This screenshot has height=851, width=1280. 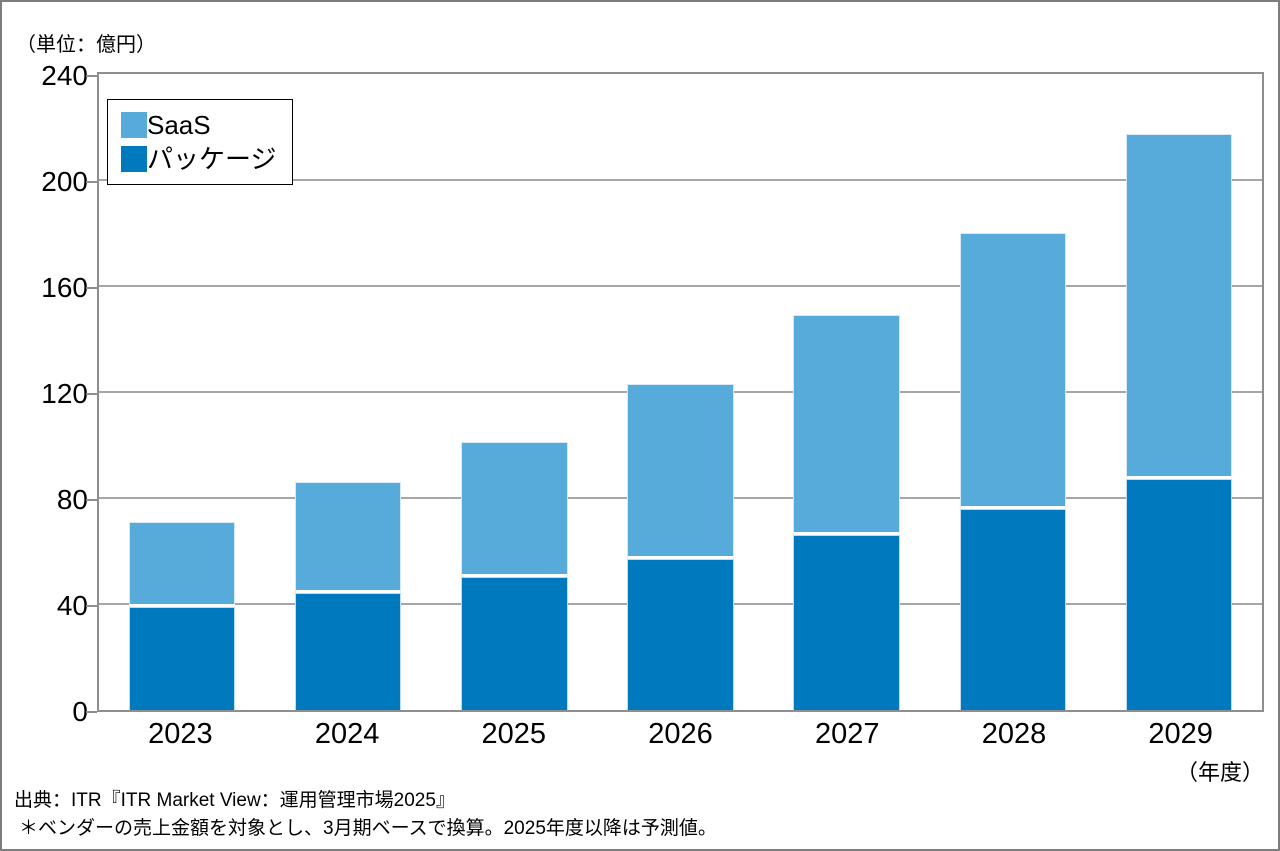 I want to click on x-tick-label-2024: 2024, so click(x=347, y=734).